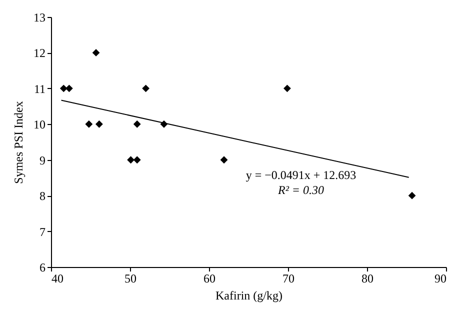  What do you see at coordinates (130, 279) in the screenshot?
I see `x-tick-label: 50` at bounding box center [130, 279].